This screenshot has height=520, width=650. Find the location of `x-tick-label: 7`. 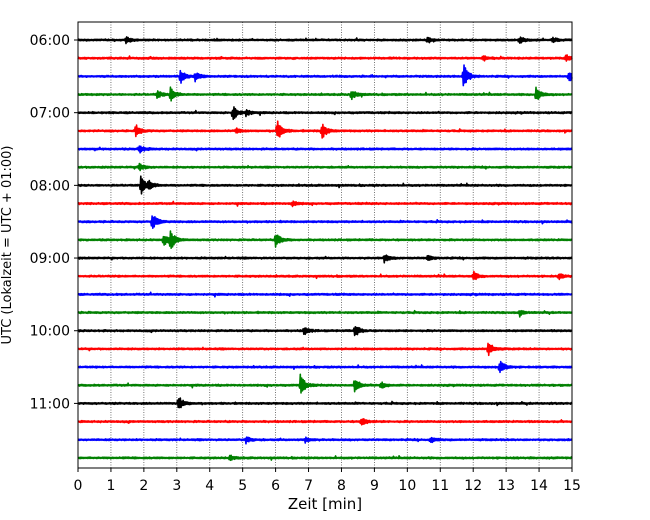

x-tick-label: 7 is located at coordinates (308, 486).